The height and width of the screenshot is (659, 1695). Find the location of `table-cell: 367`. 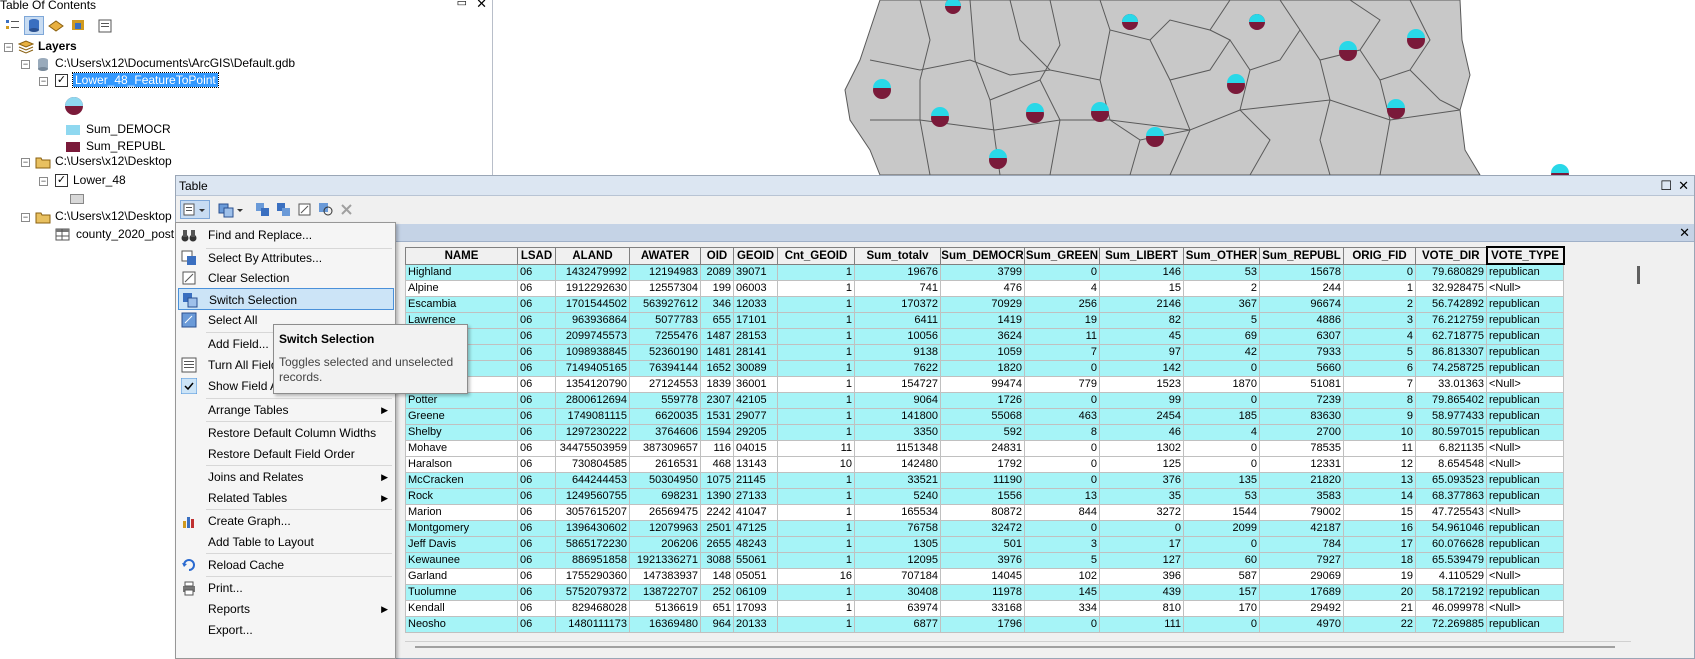

table-cell: 367 is located at coordinates (1221, 304).